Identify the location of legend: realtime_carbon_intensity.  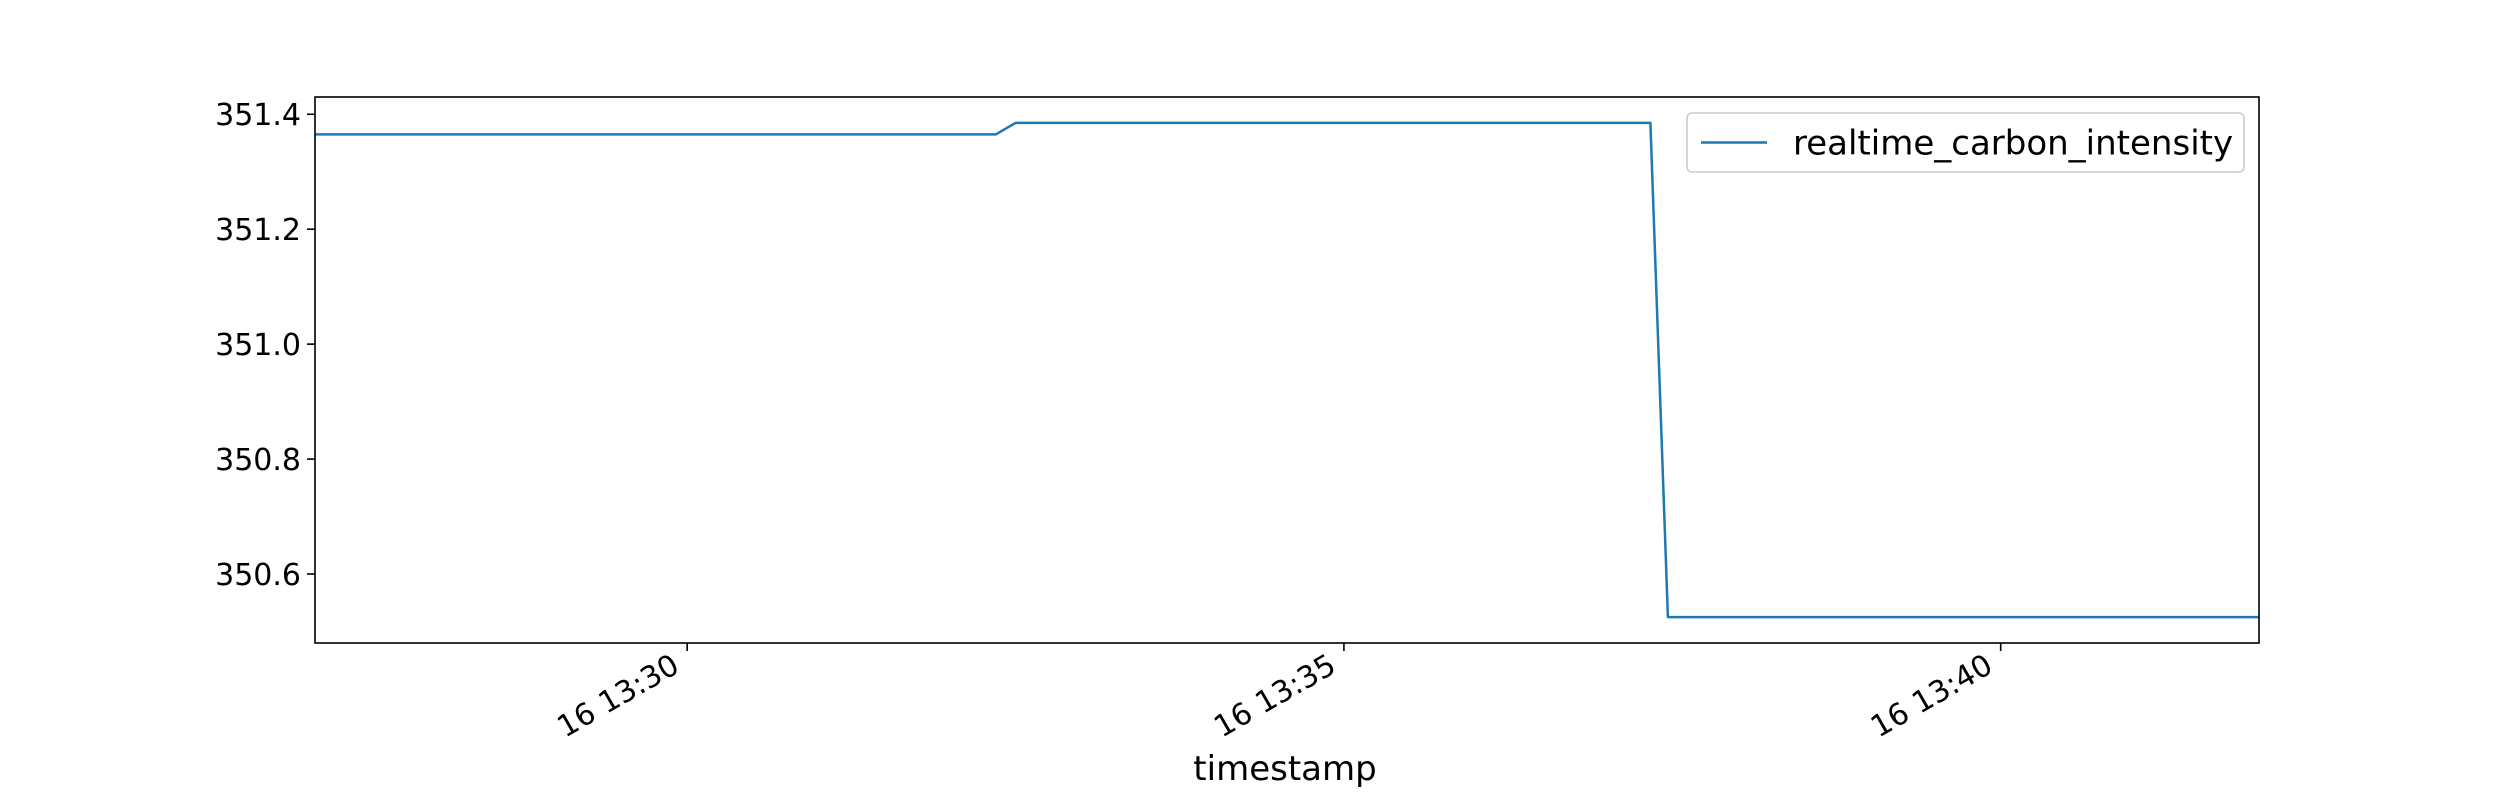
(1965, 142).